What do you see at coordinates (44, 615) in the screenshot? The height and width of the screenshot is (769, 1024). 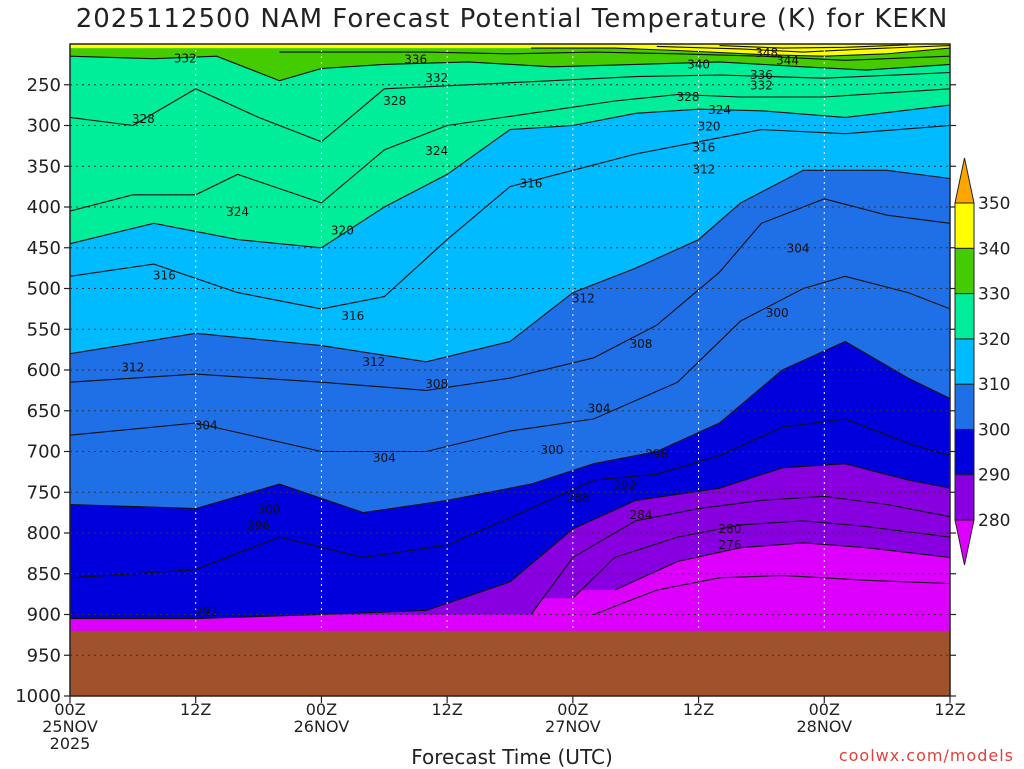 I see `y-tick-label: 900` at bounding box center [44, 615].